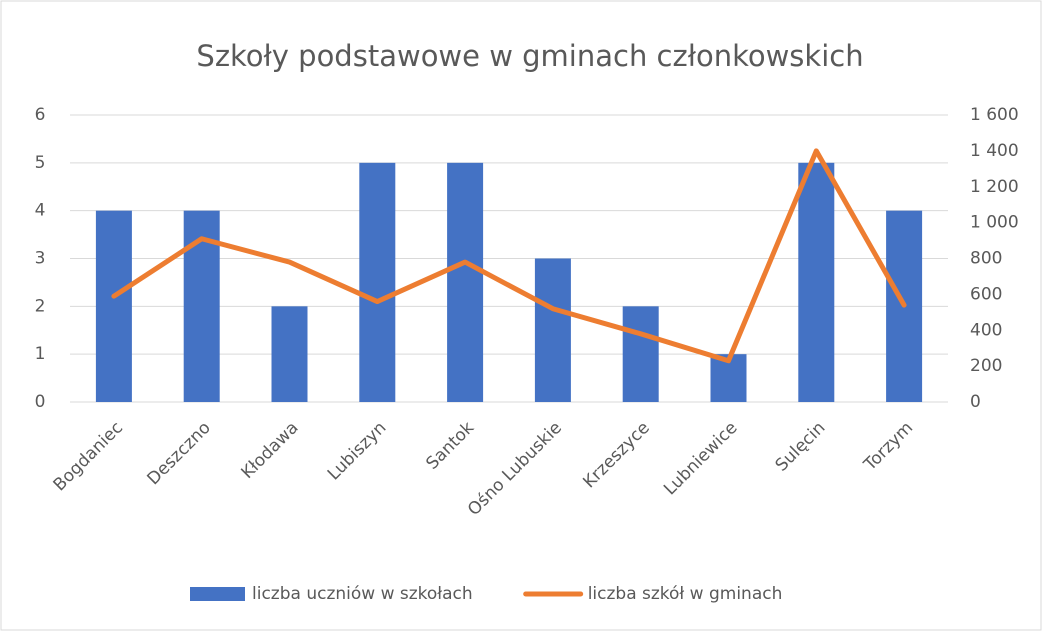 This screenshot has height=632, width=1043. I want to click on legend-swatch, so click(217, 594).